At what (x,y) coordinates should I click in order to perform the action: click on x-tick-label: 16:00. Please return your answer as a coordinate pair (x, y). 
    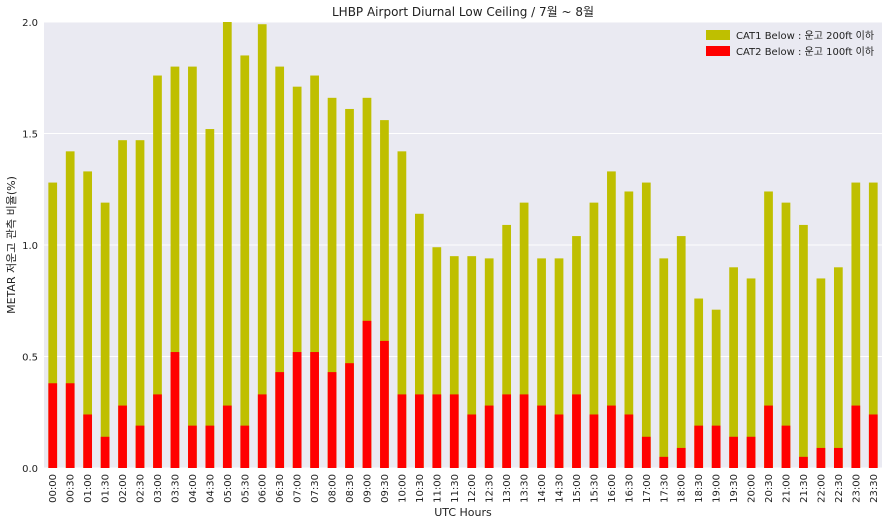
    Looking at the image, I should click on (612, 488).